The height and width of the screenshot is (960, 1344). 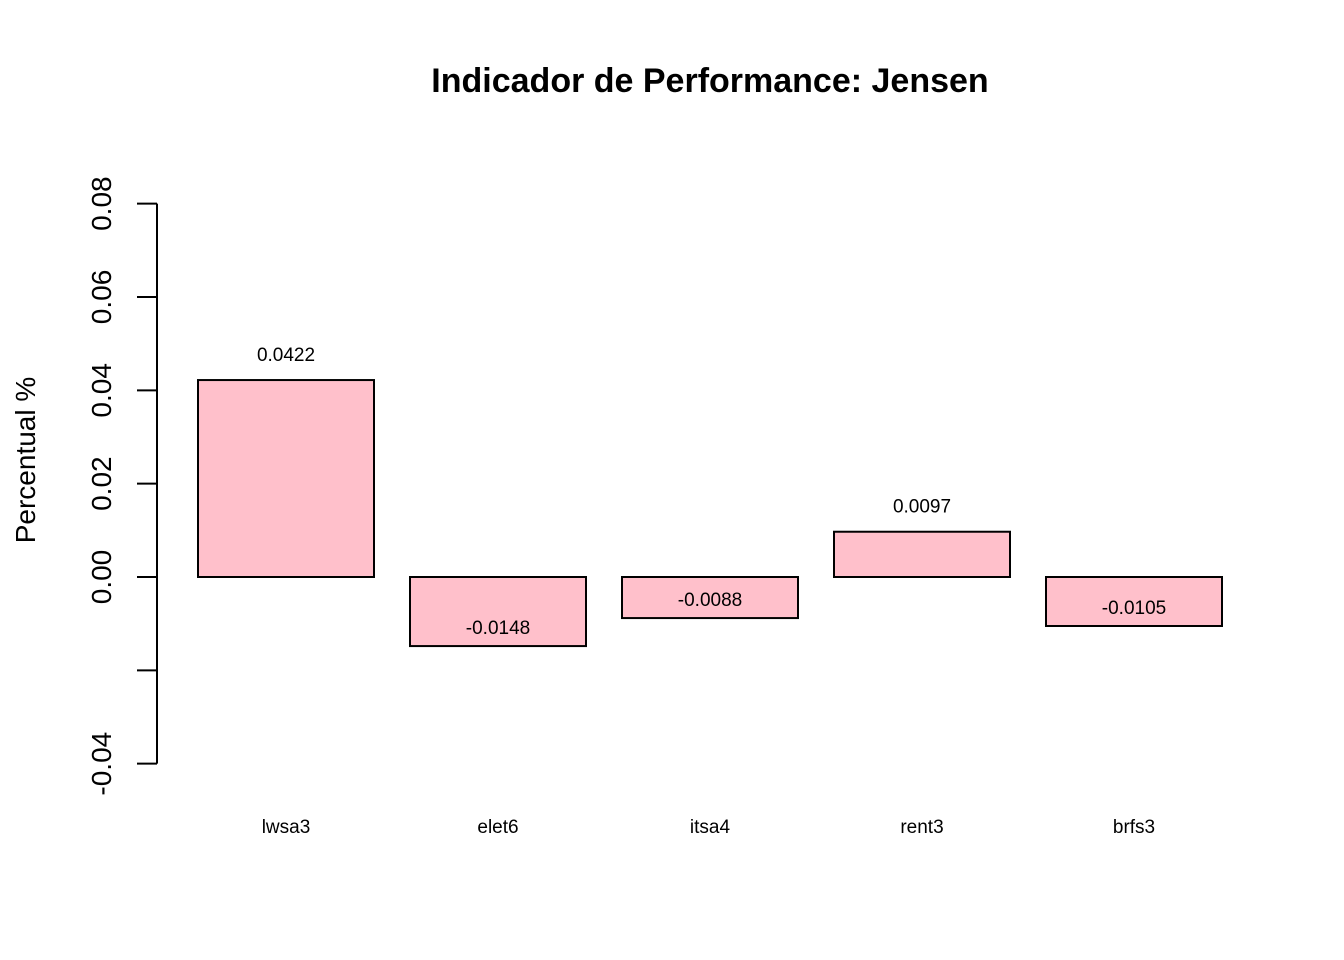 What do you see at coordinates (101, 203) in the screenshot?
I see `y-tick-label: 0.08` at bounding box center [101, 203].